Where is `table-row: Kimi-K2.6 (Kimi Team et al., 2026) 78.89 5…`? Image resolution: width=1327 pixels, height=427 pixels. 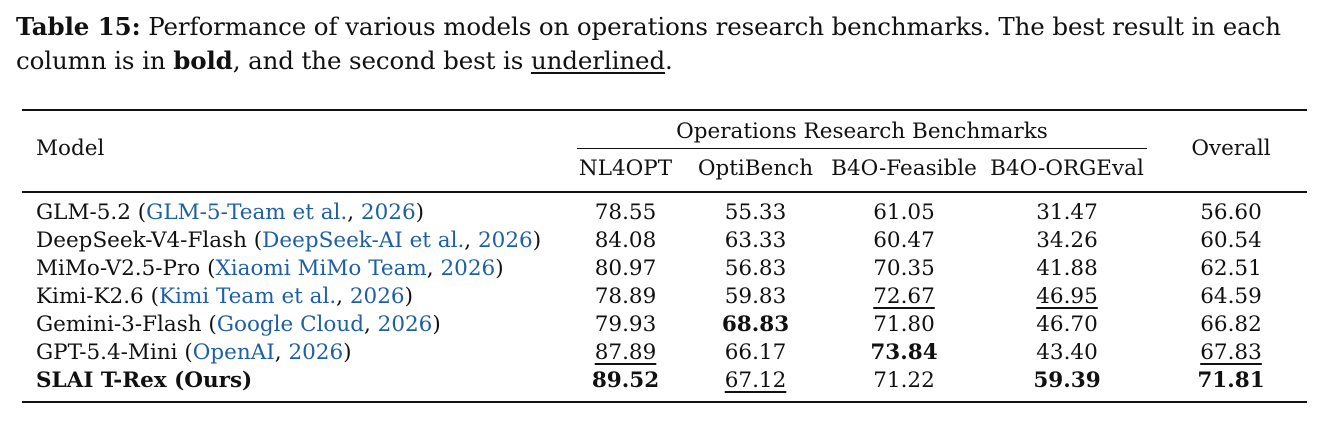
table-row: Kimi-K2.6 (Kimi Team et al., 2026) 78.89 5… is located at coordinates (664, 297).